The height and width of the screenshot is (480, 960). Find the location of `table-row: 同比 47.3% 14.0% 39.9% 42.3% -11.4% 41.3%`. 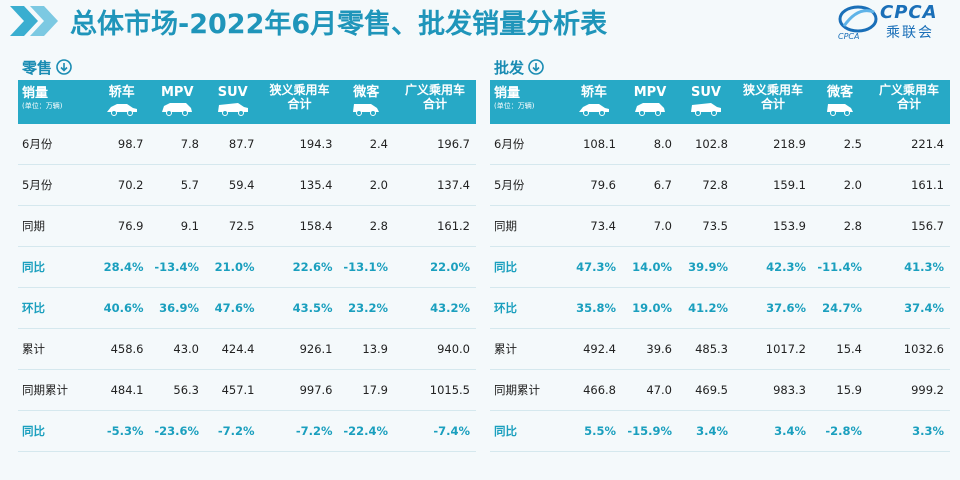

table-row: 同比 47.3% 14.0% 39.9% 42.3% -11.4% 41.3% is located at coordinates (720, 267).